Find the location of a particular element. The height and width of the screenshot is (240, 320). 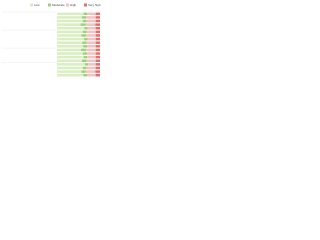

legend-label: Low is located at coordinates (37, 5).